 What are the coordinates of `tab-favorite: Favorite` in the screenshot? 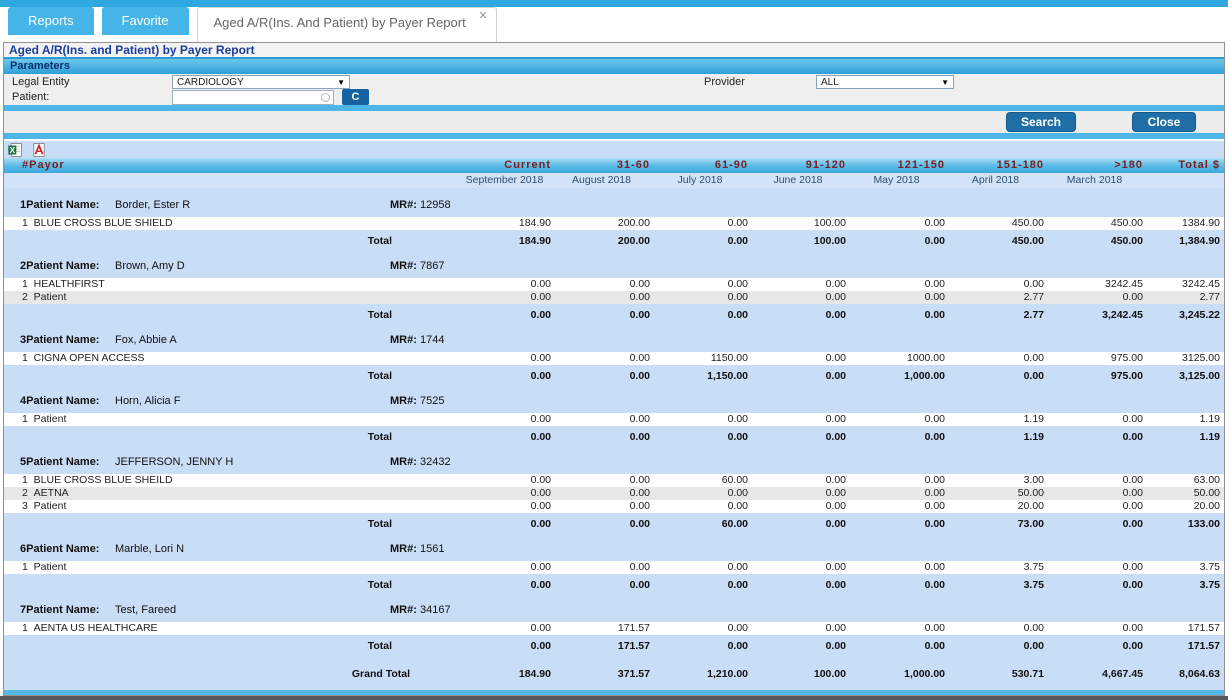 It's located at (145, 21).